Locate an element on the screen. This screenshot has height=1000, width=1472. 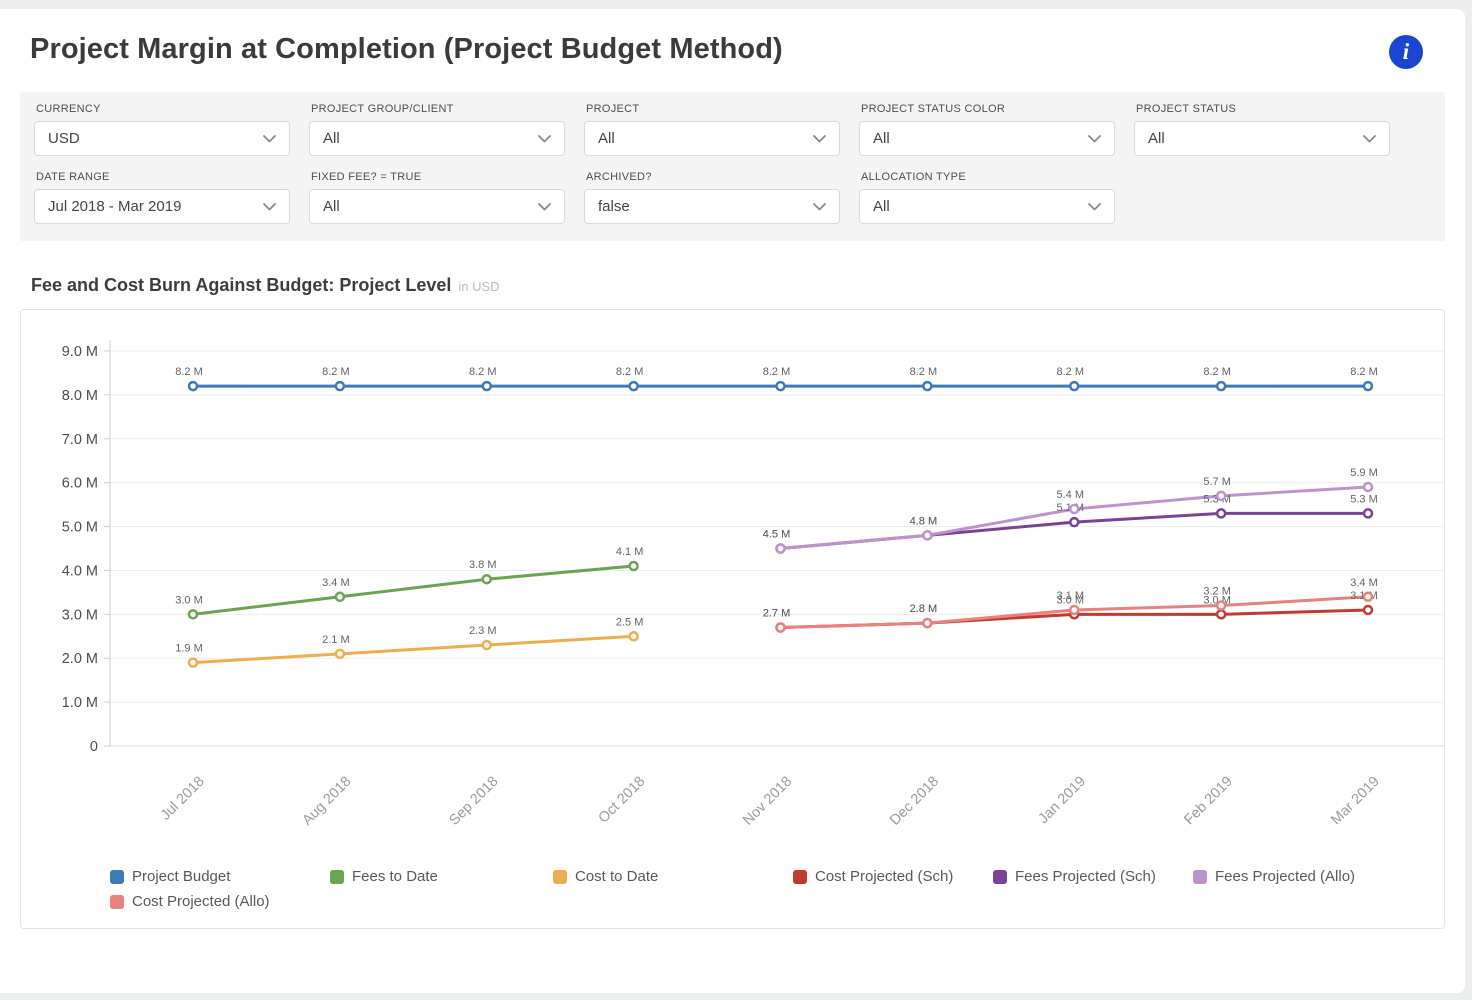
filter-allocation-type: ALLOCATION TYPE All is located at coordinates (987, 197).